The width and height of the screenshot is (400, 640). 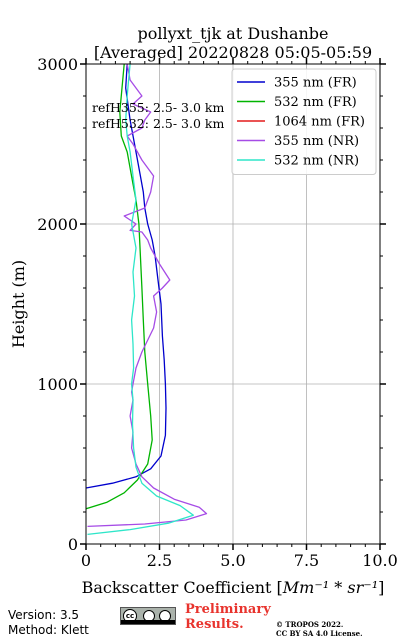 What do you see at coordinates (126, 276) in the screenshot?
I see `series-line` at bounding box center [126, 276].